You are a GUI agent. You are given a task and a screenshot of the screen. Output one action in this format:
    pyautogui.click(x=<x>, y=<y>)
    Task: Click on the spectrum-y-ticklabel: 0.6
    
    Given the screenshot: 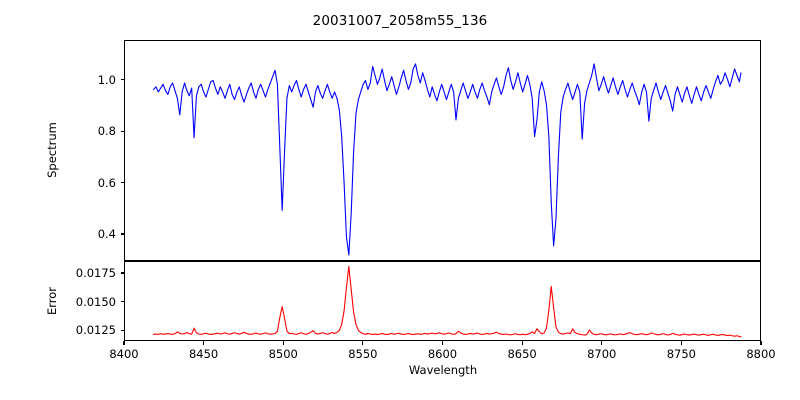 What is the action you would take?
    pyautogui.click(x=106, y=182)
    